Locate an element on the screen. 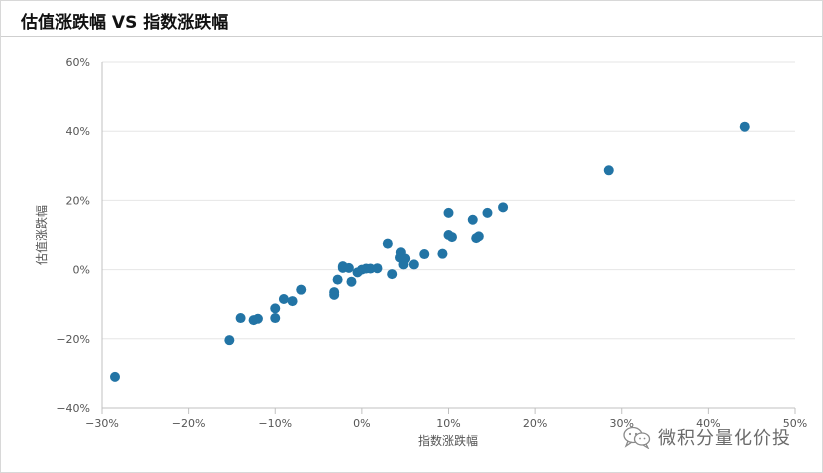 The image size is (823, 473). y-tick-label: 60% is located at coordinates (78, 62).